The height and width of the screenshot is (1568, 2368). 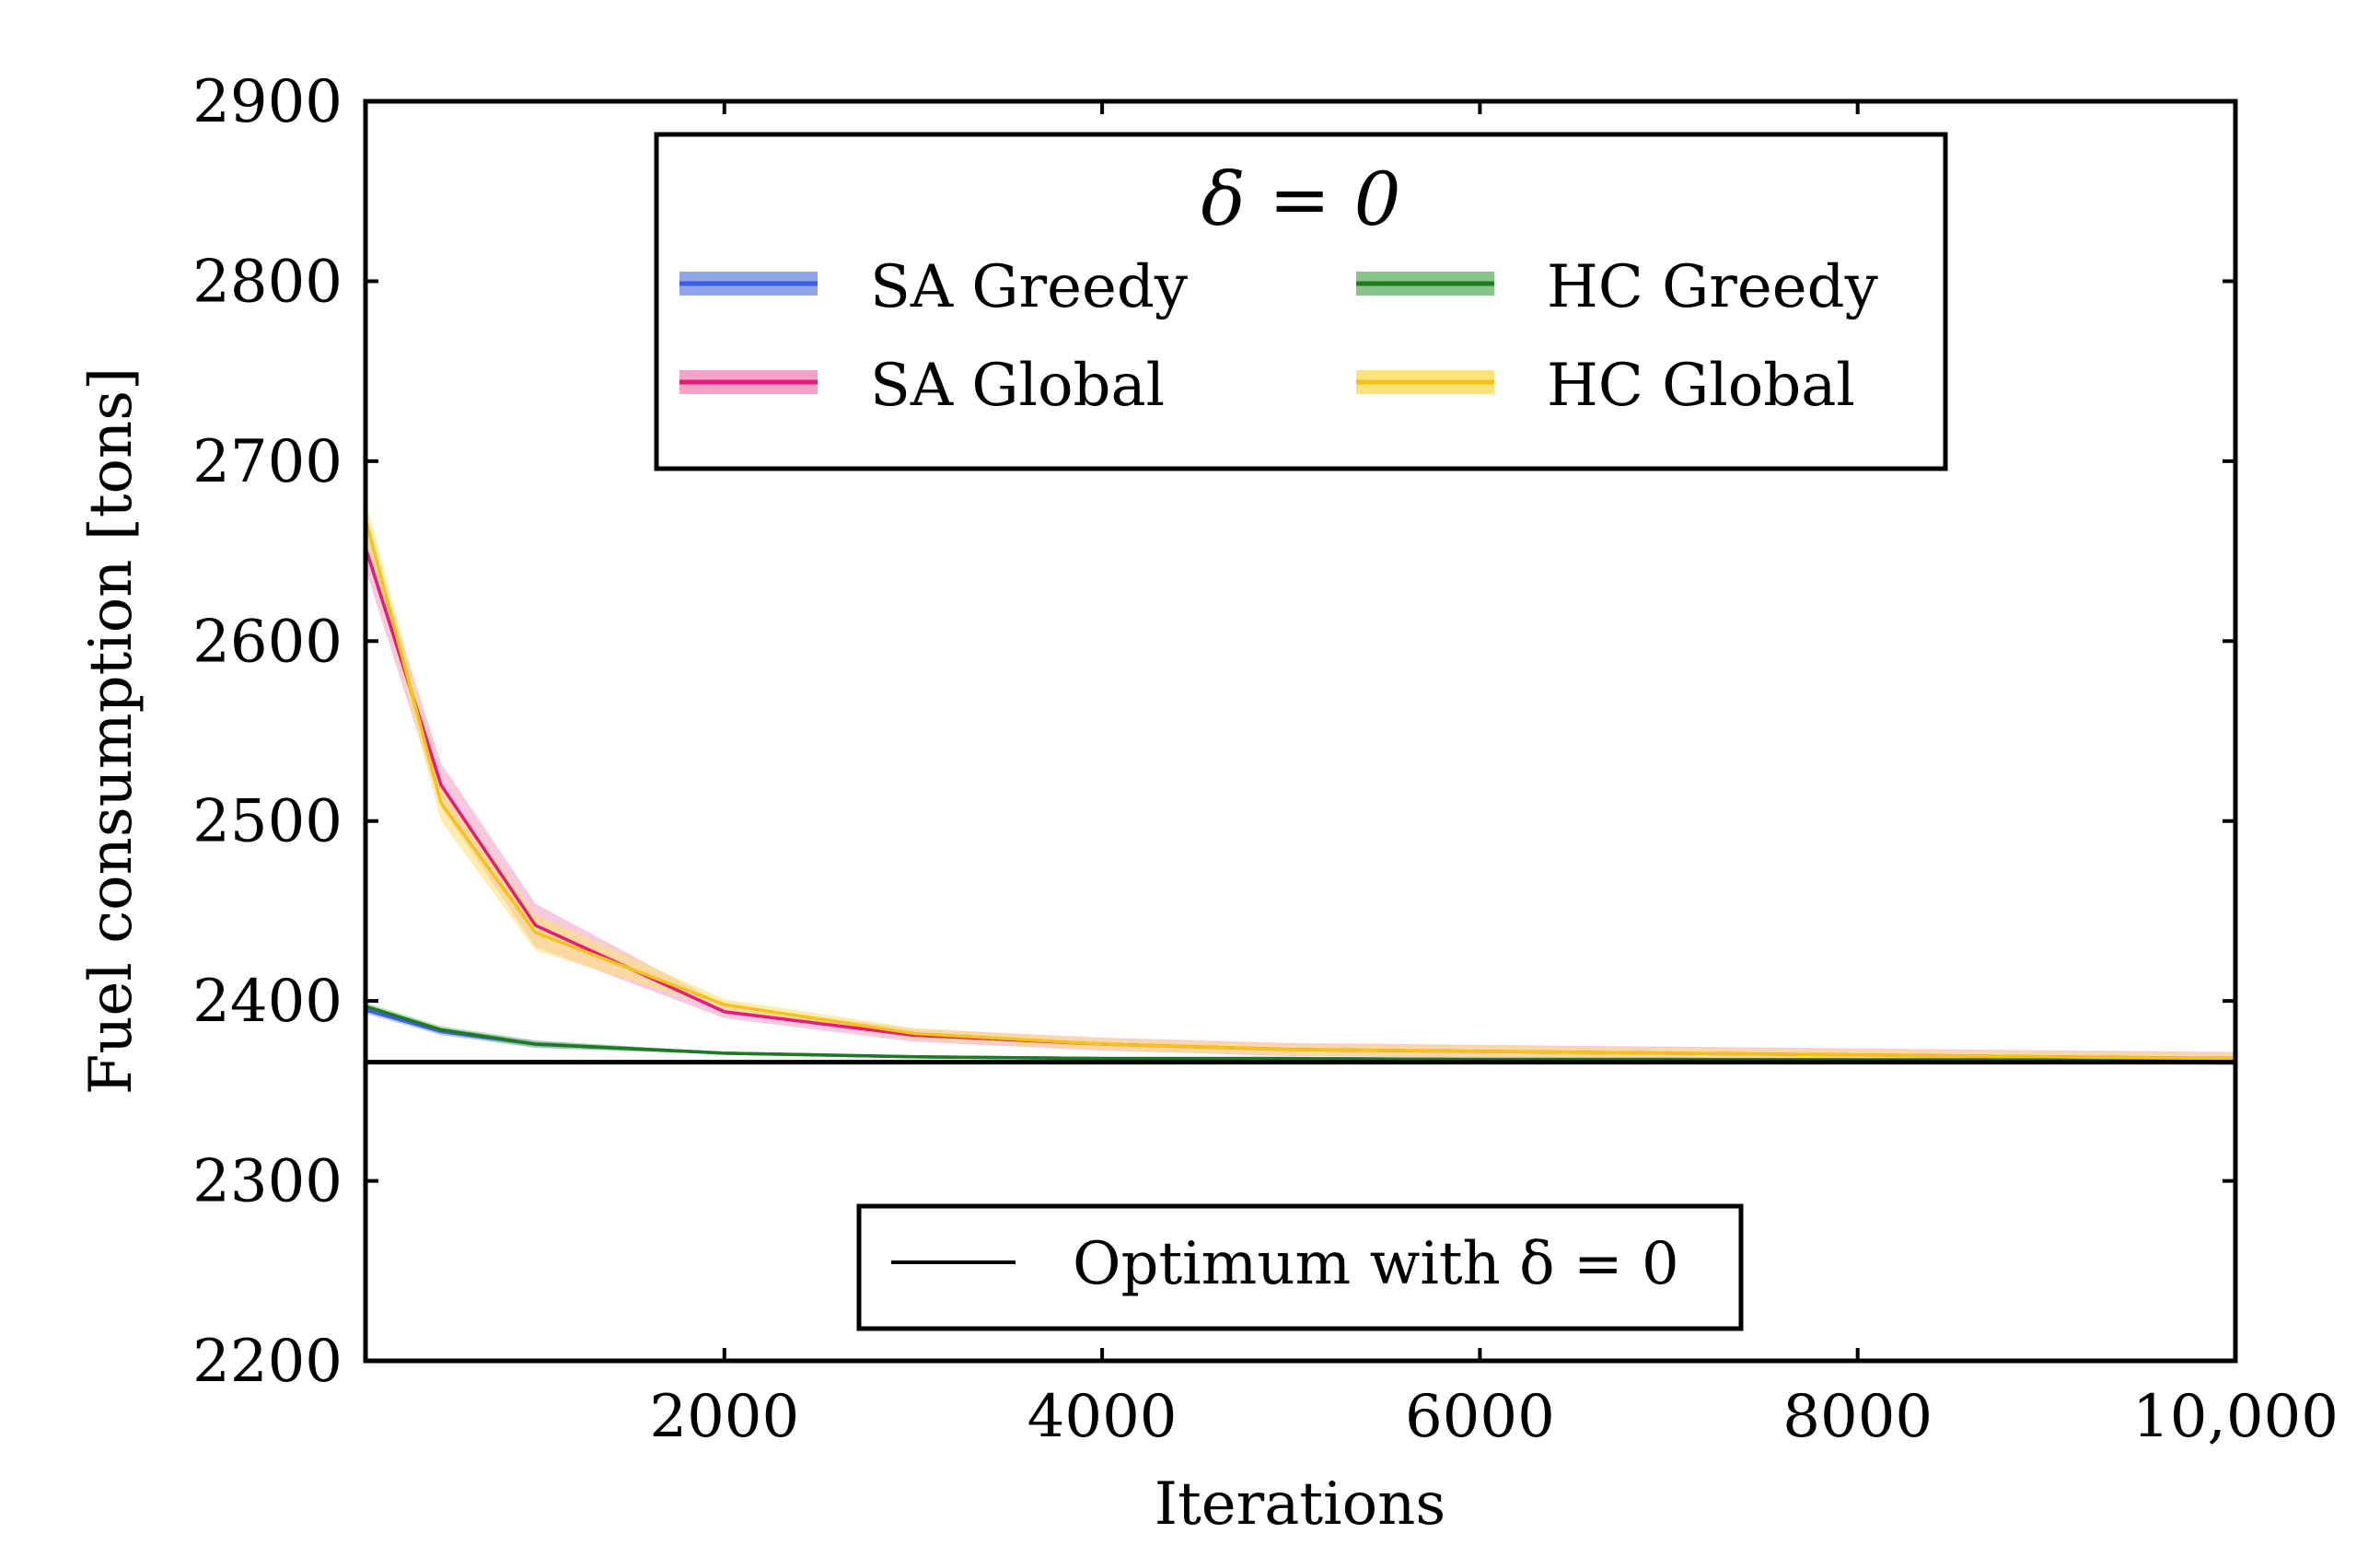 I want to click on reference-legend-box, so click(x=1300, y=1267).